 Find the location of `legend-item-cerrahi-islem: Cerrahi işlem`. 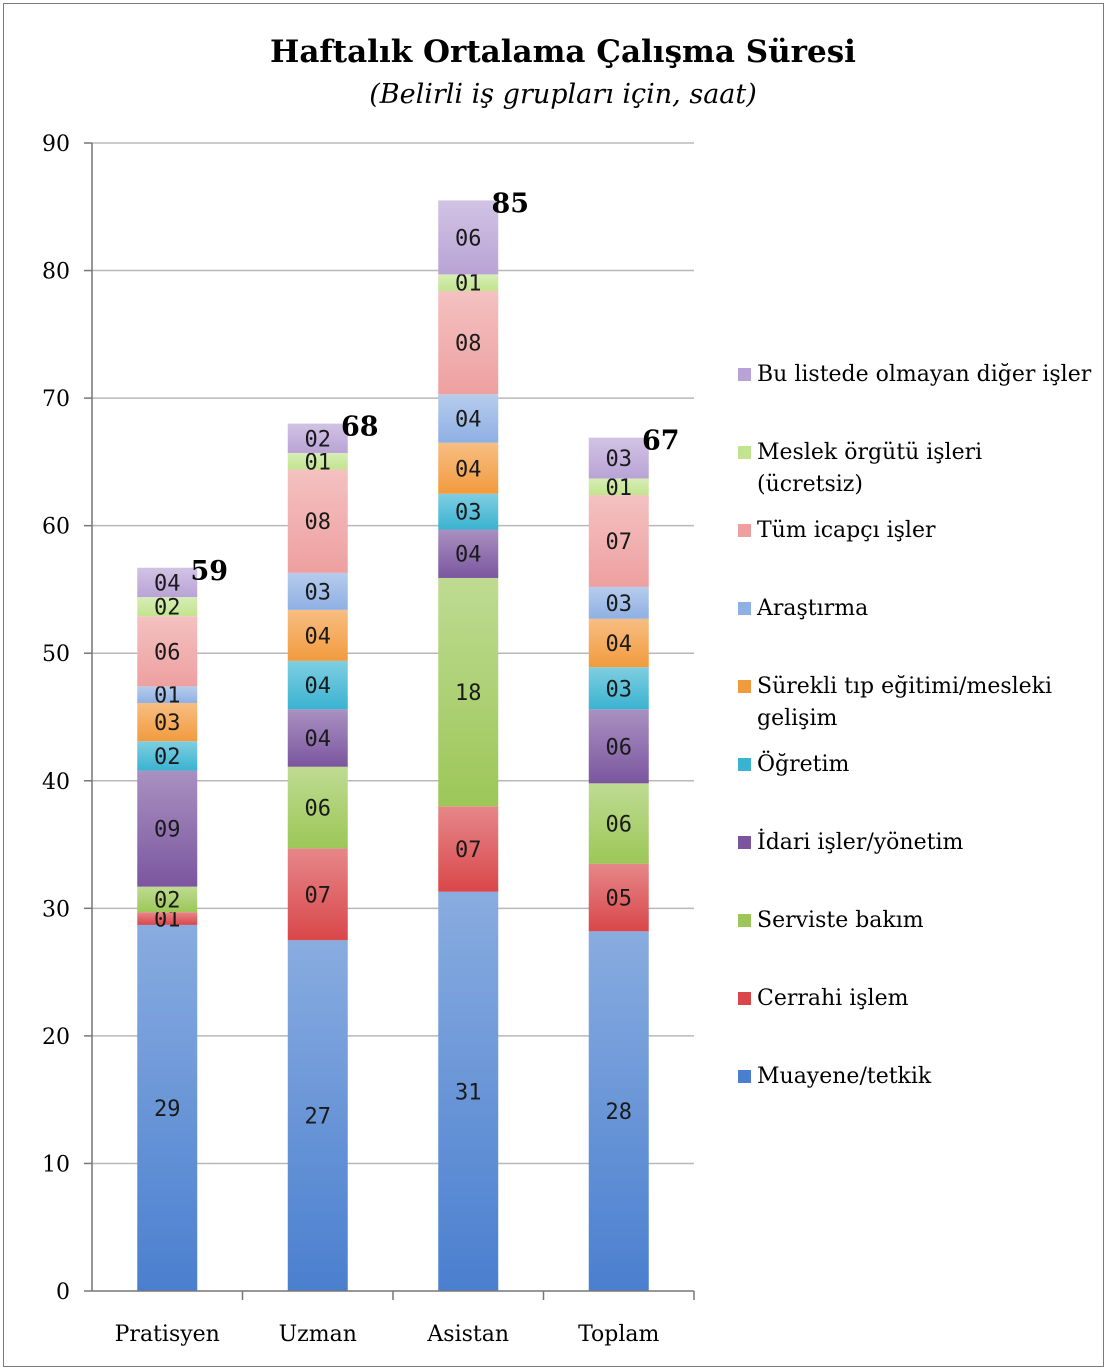

legend-item-cerrahi-islem: Cerrahi işlem is located at coordinates (823, 998).